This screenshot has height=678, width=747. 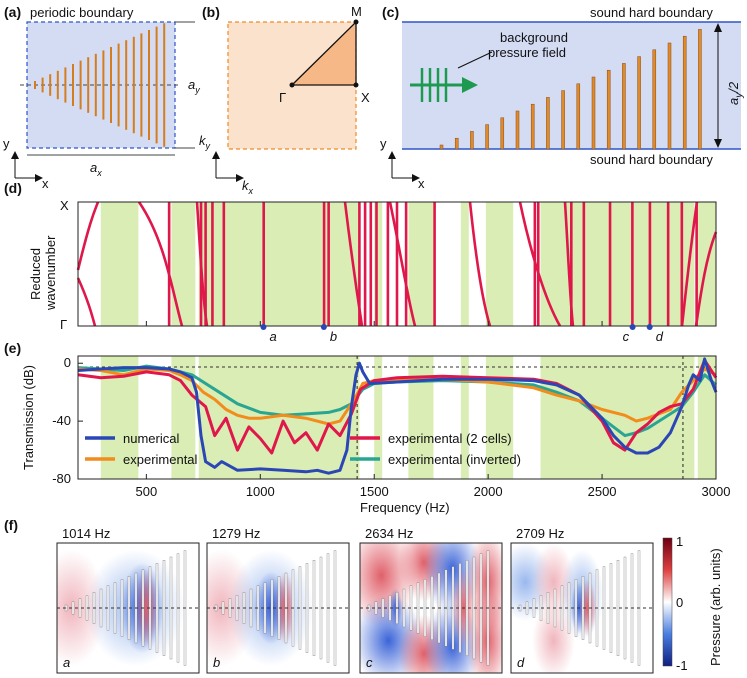 What do you see at coordinates (682, 665) in the screenshot?
I see `cbar-min: -1` at bounding box center [682, 665].